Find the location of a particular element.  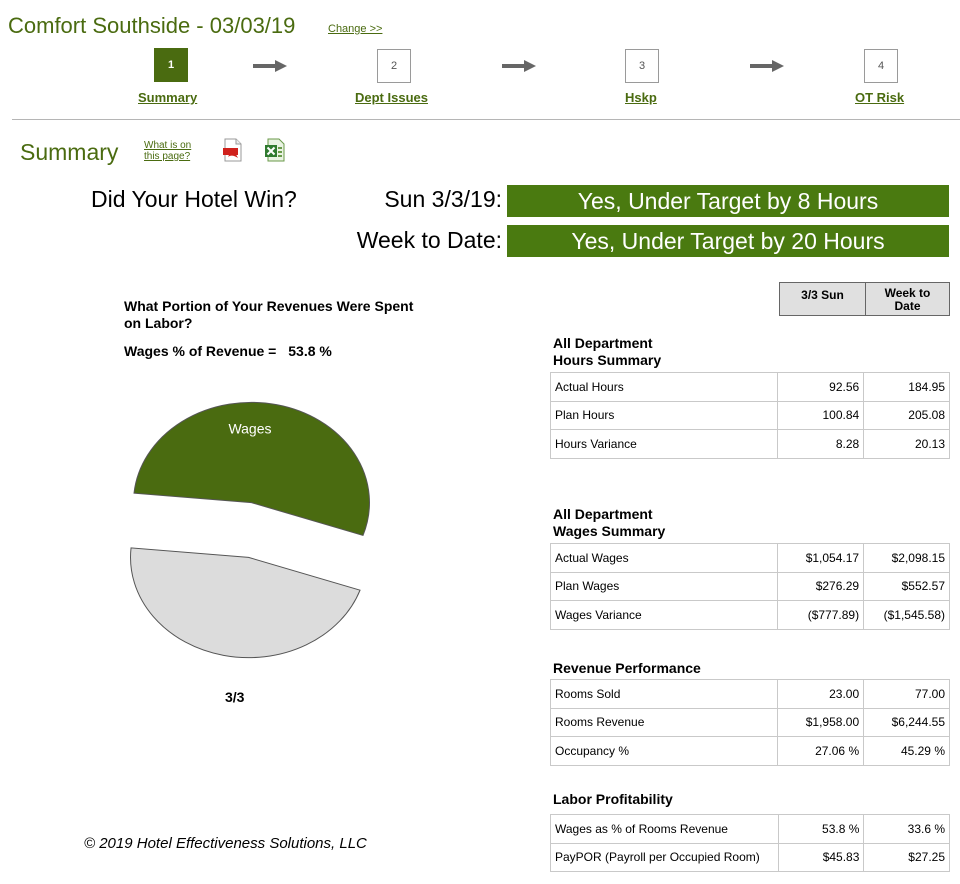

table-row: Plan Hours 100.84 205.08 is located at coordinates (749, 415).